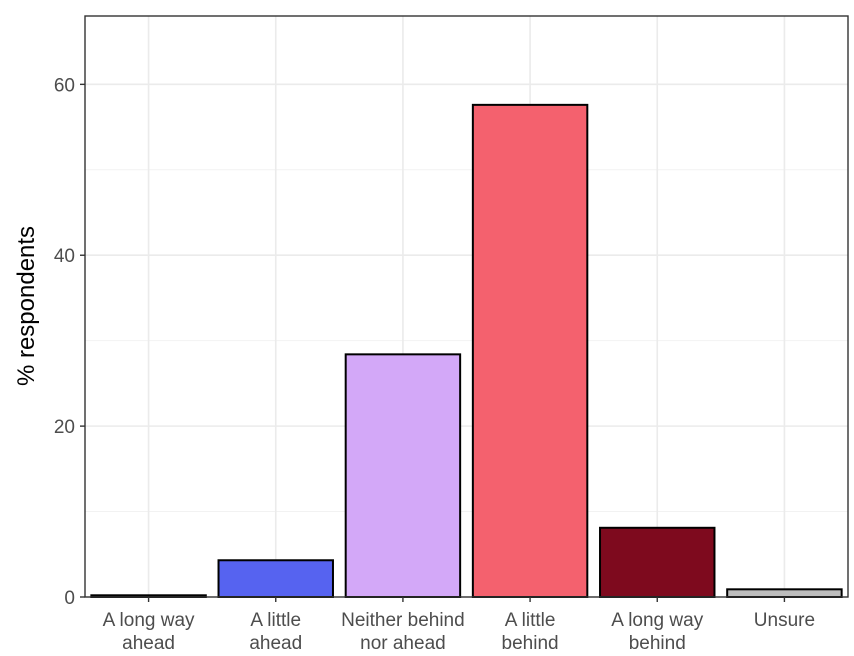 This screenshot has width=854, height=656. What do you see at coordinates (657, 632) in the screenshot?
I see `x-tick-label: A long way behind` at bounding box center [657, 632].